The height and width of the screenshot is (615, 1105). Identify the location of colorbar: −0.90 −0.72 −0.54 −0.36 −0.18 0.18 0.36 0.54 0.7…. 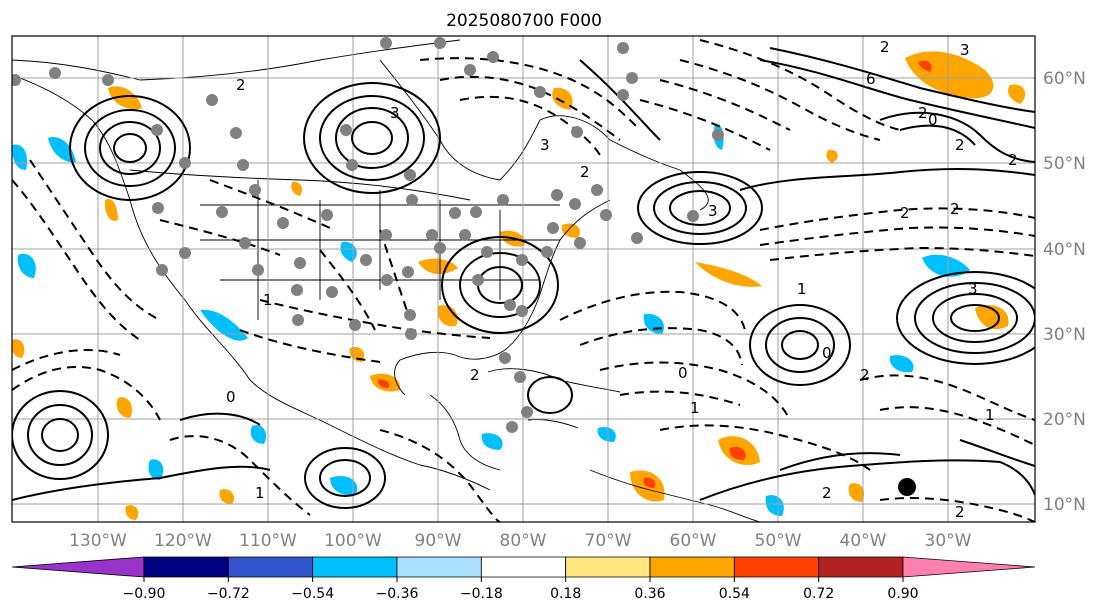
(523, 579).